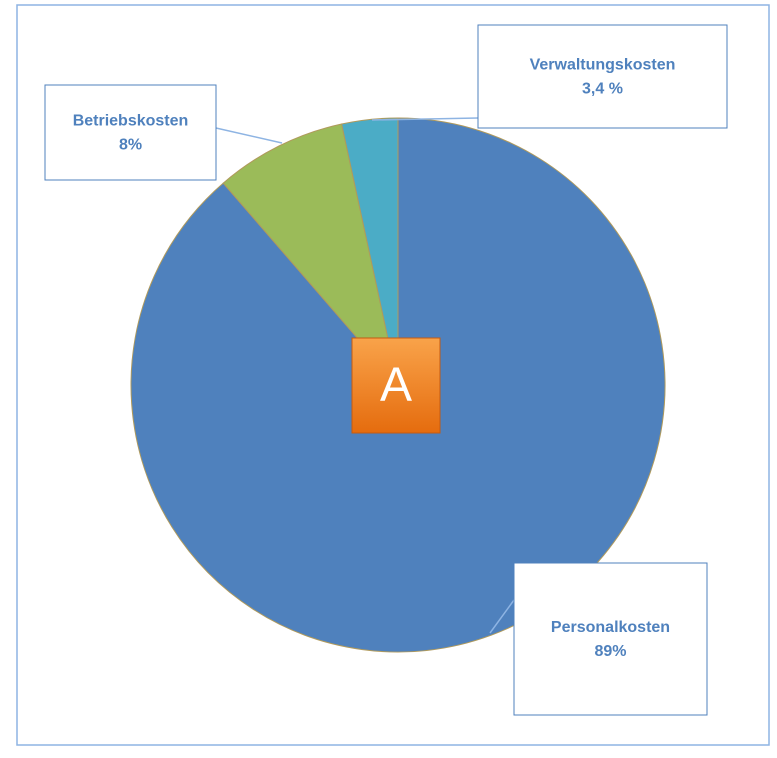 Image resolution: width=777 pixels, height=758 pixels. I want to click on label-value: 8%, so click(130, 145).